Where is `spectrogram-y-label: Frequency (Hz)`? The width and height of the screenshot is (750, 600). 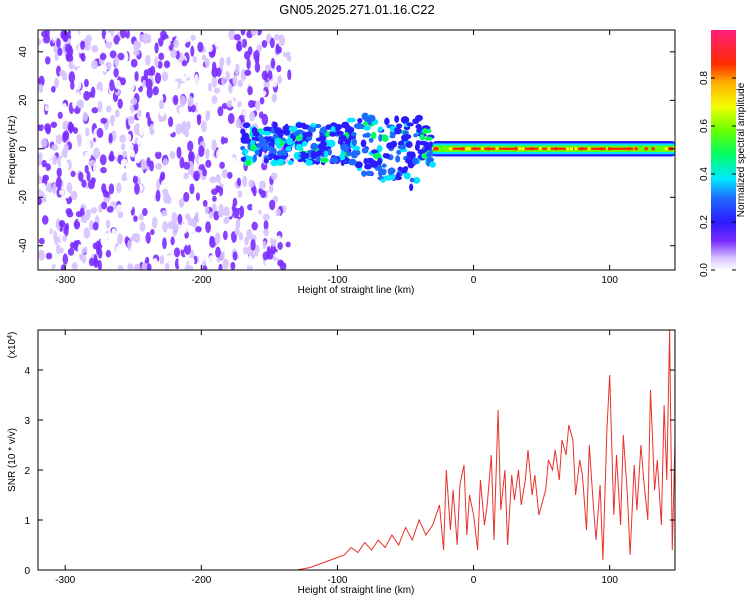
spectrogram-y-label: Frequency (Hz) is located at coordinates (12, 150).